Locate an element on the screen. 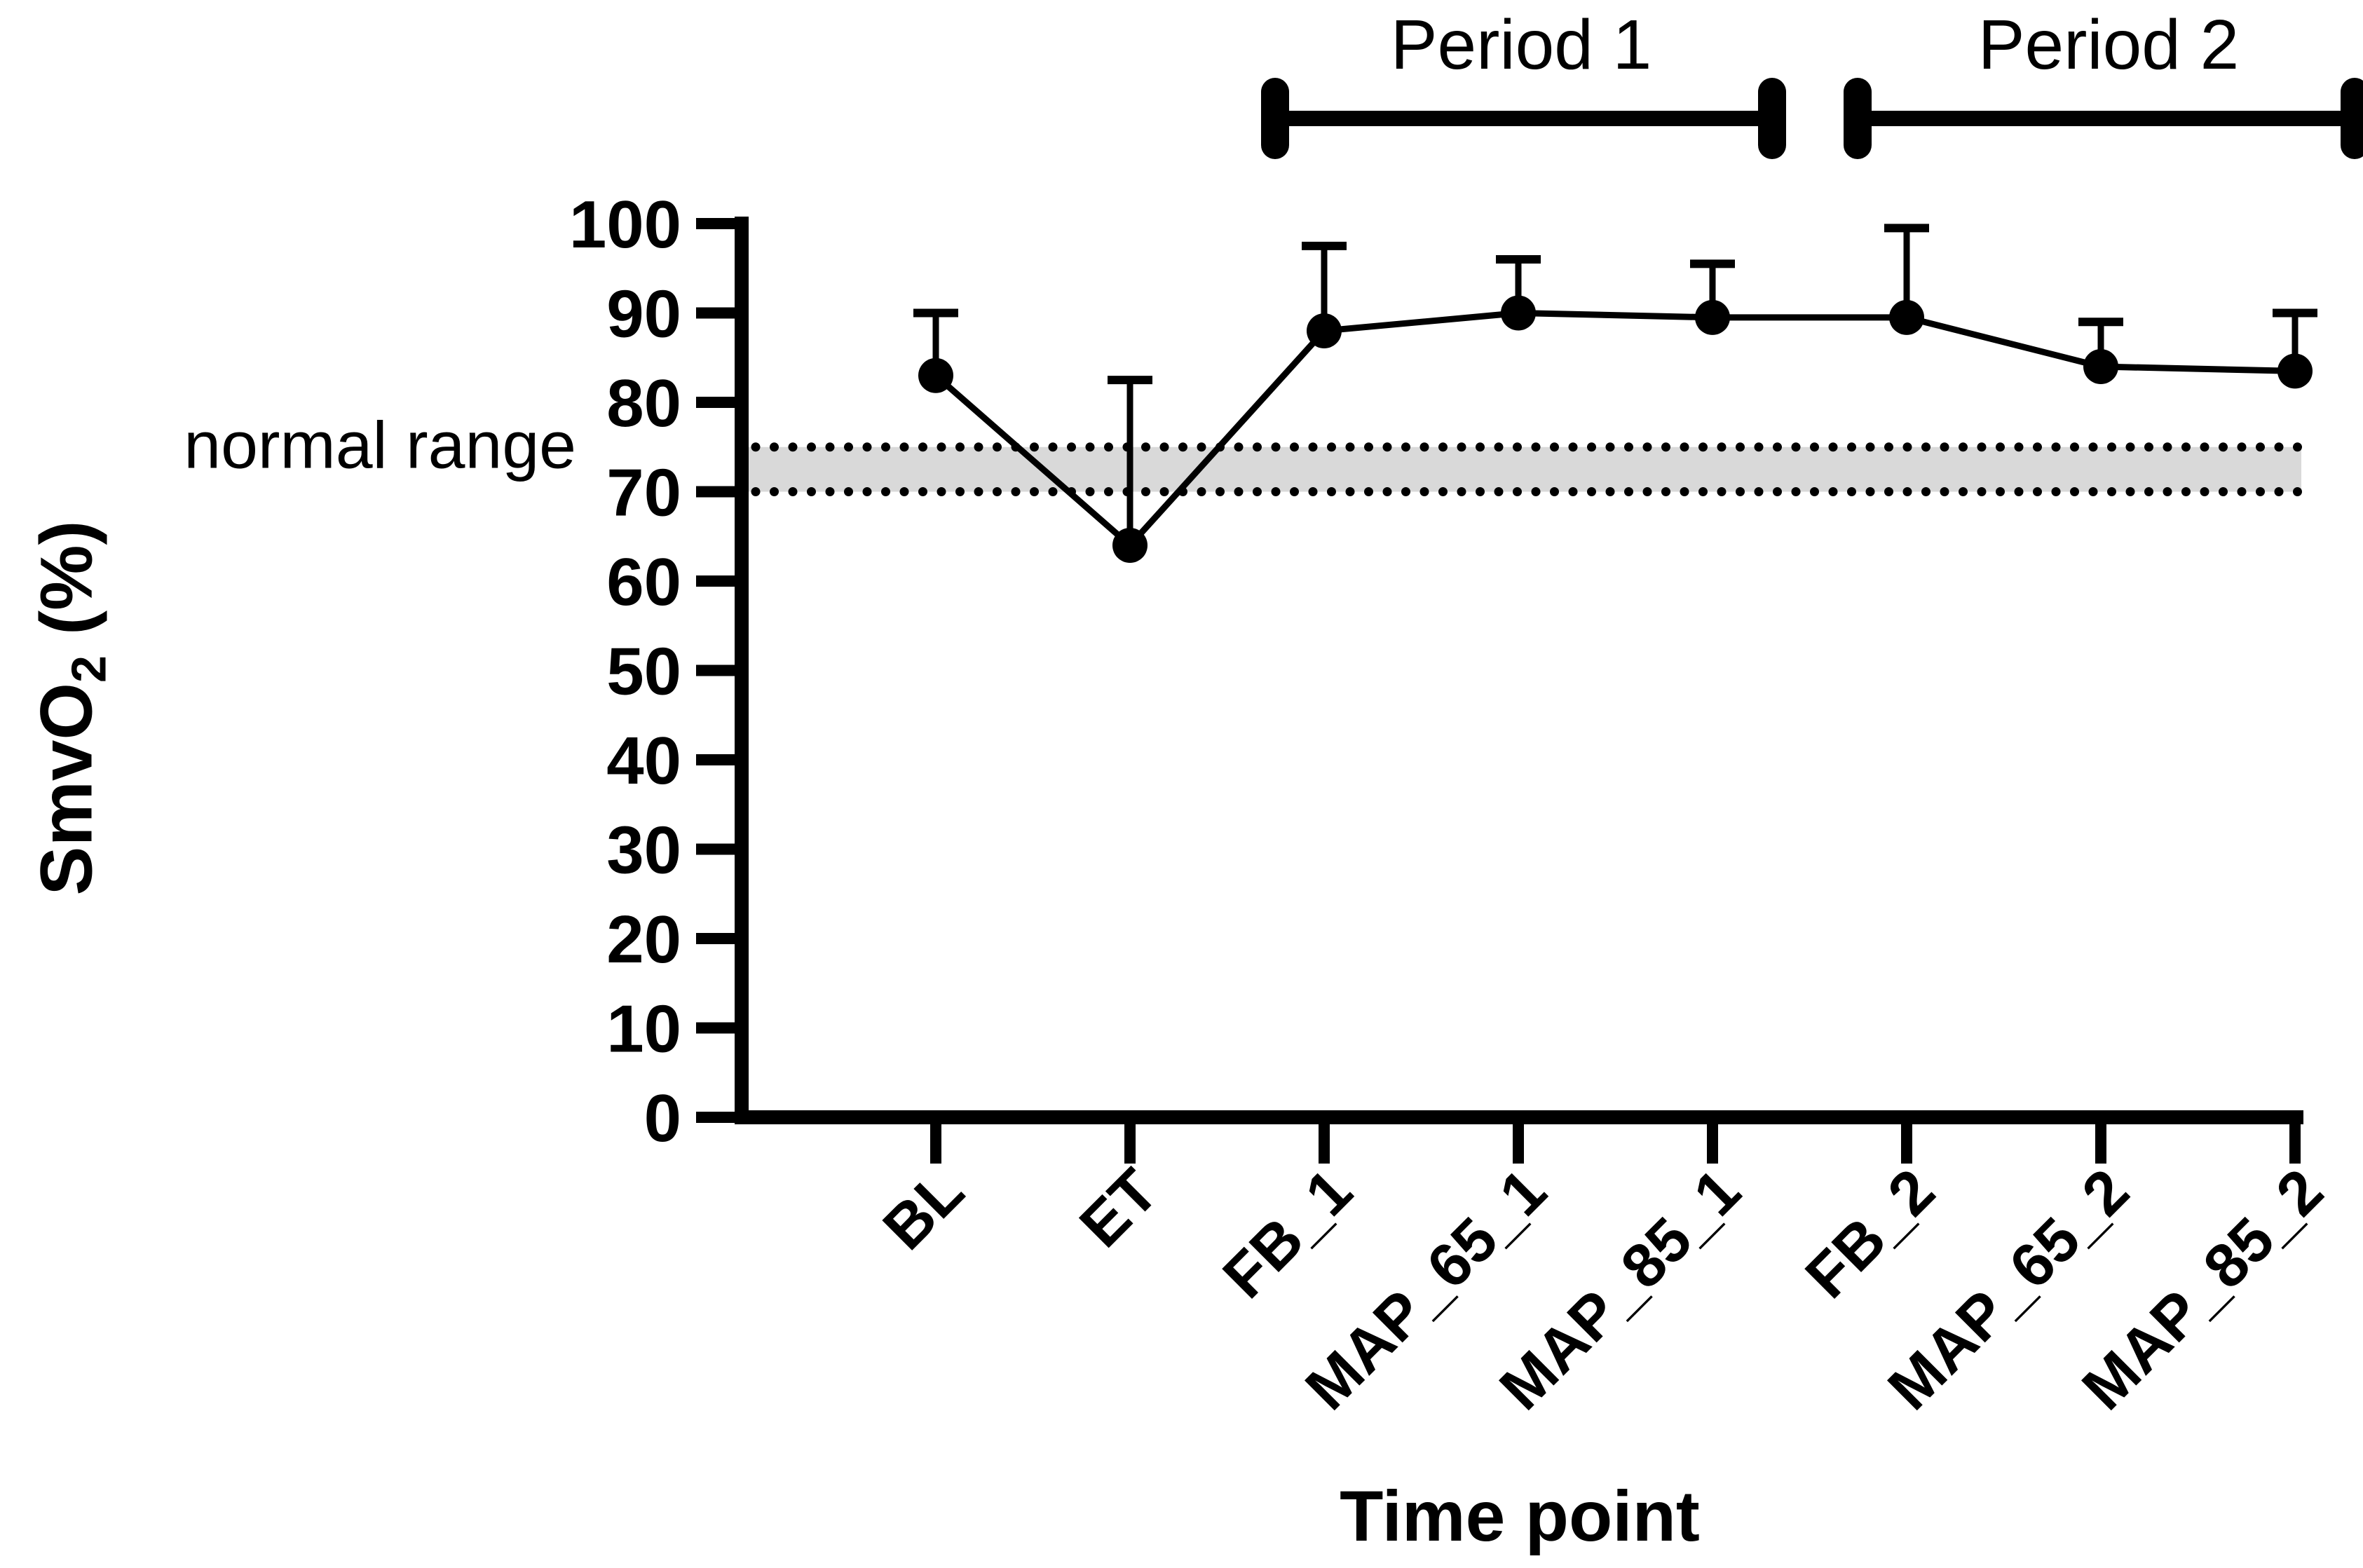 Image resolution: width=2363 pixels, height=1568 pixels. y-tick-label: 10 is located at coordinates (643, 1029).